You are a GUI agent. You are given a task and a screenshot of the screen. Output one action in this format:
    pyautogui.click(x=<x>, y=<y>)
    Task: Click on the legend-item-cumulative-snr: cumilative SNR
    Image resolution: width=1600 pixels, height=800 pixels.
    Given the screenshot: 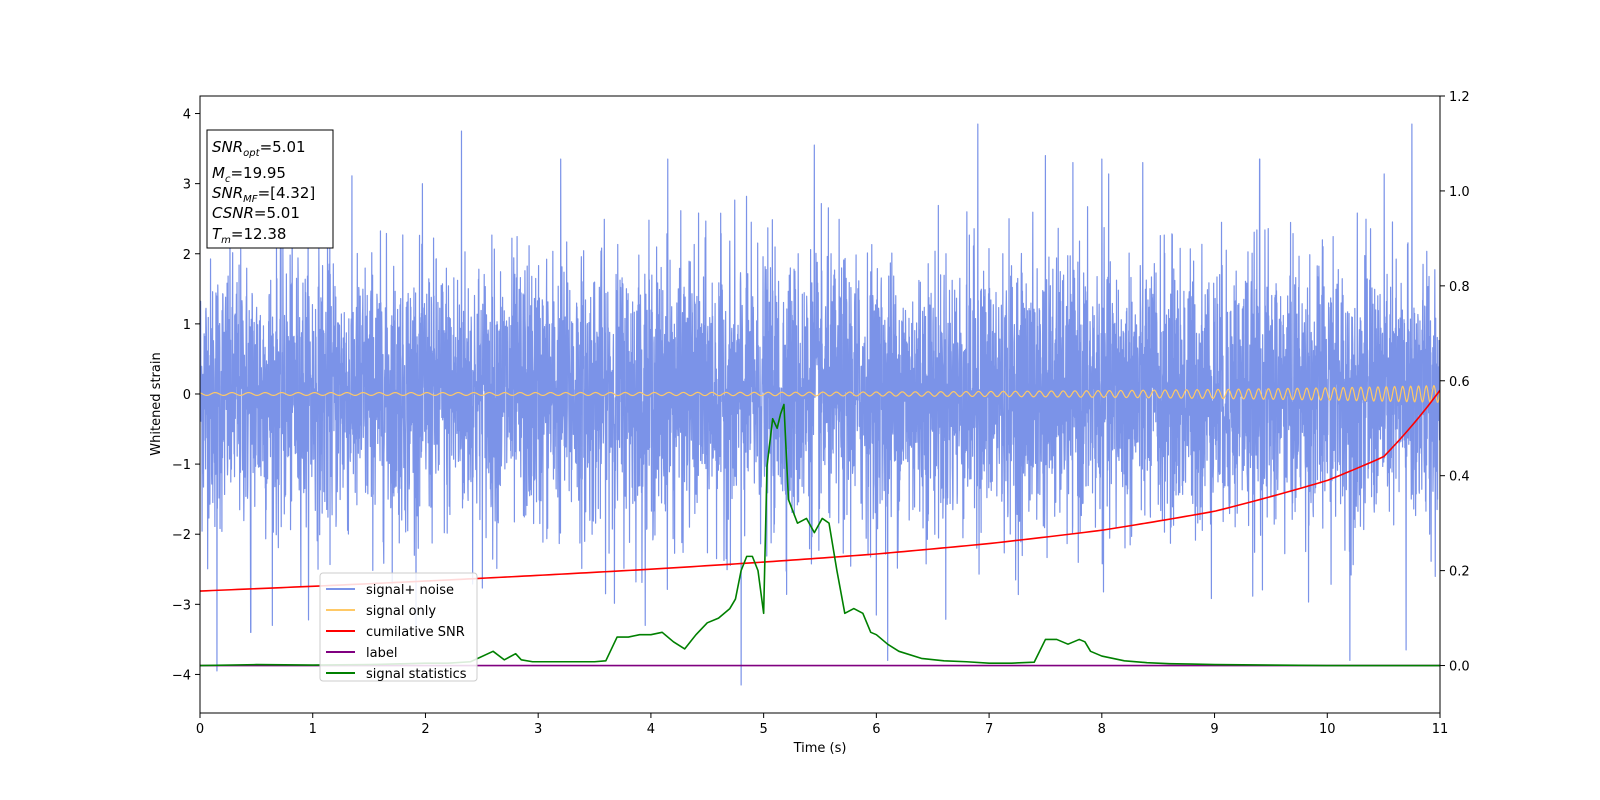 What is the action you would take?
    pyautogui.click(x=395, y=632)
    